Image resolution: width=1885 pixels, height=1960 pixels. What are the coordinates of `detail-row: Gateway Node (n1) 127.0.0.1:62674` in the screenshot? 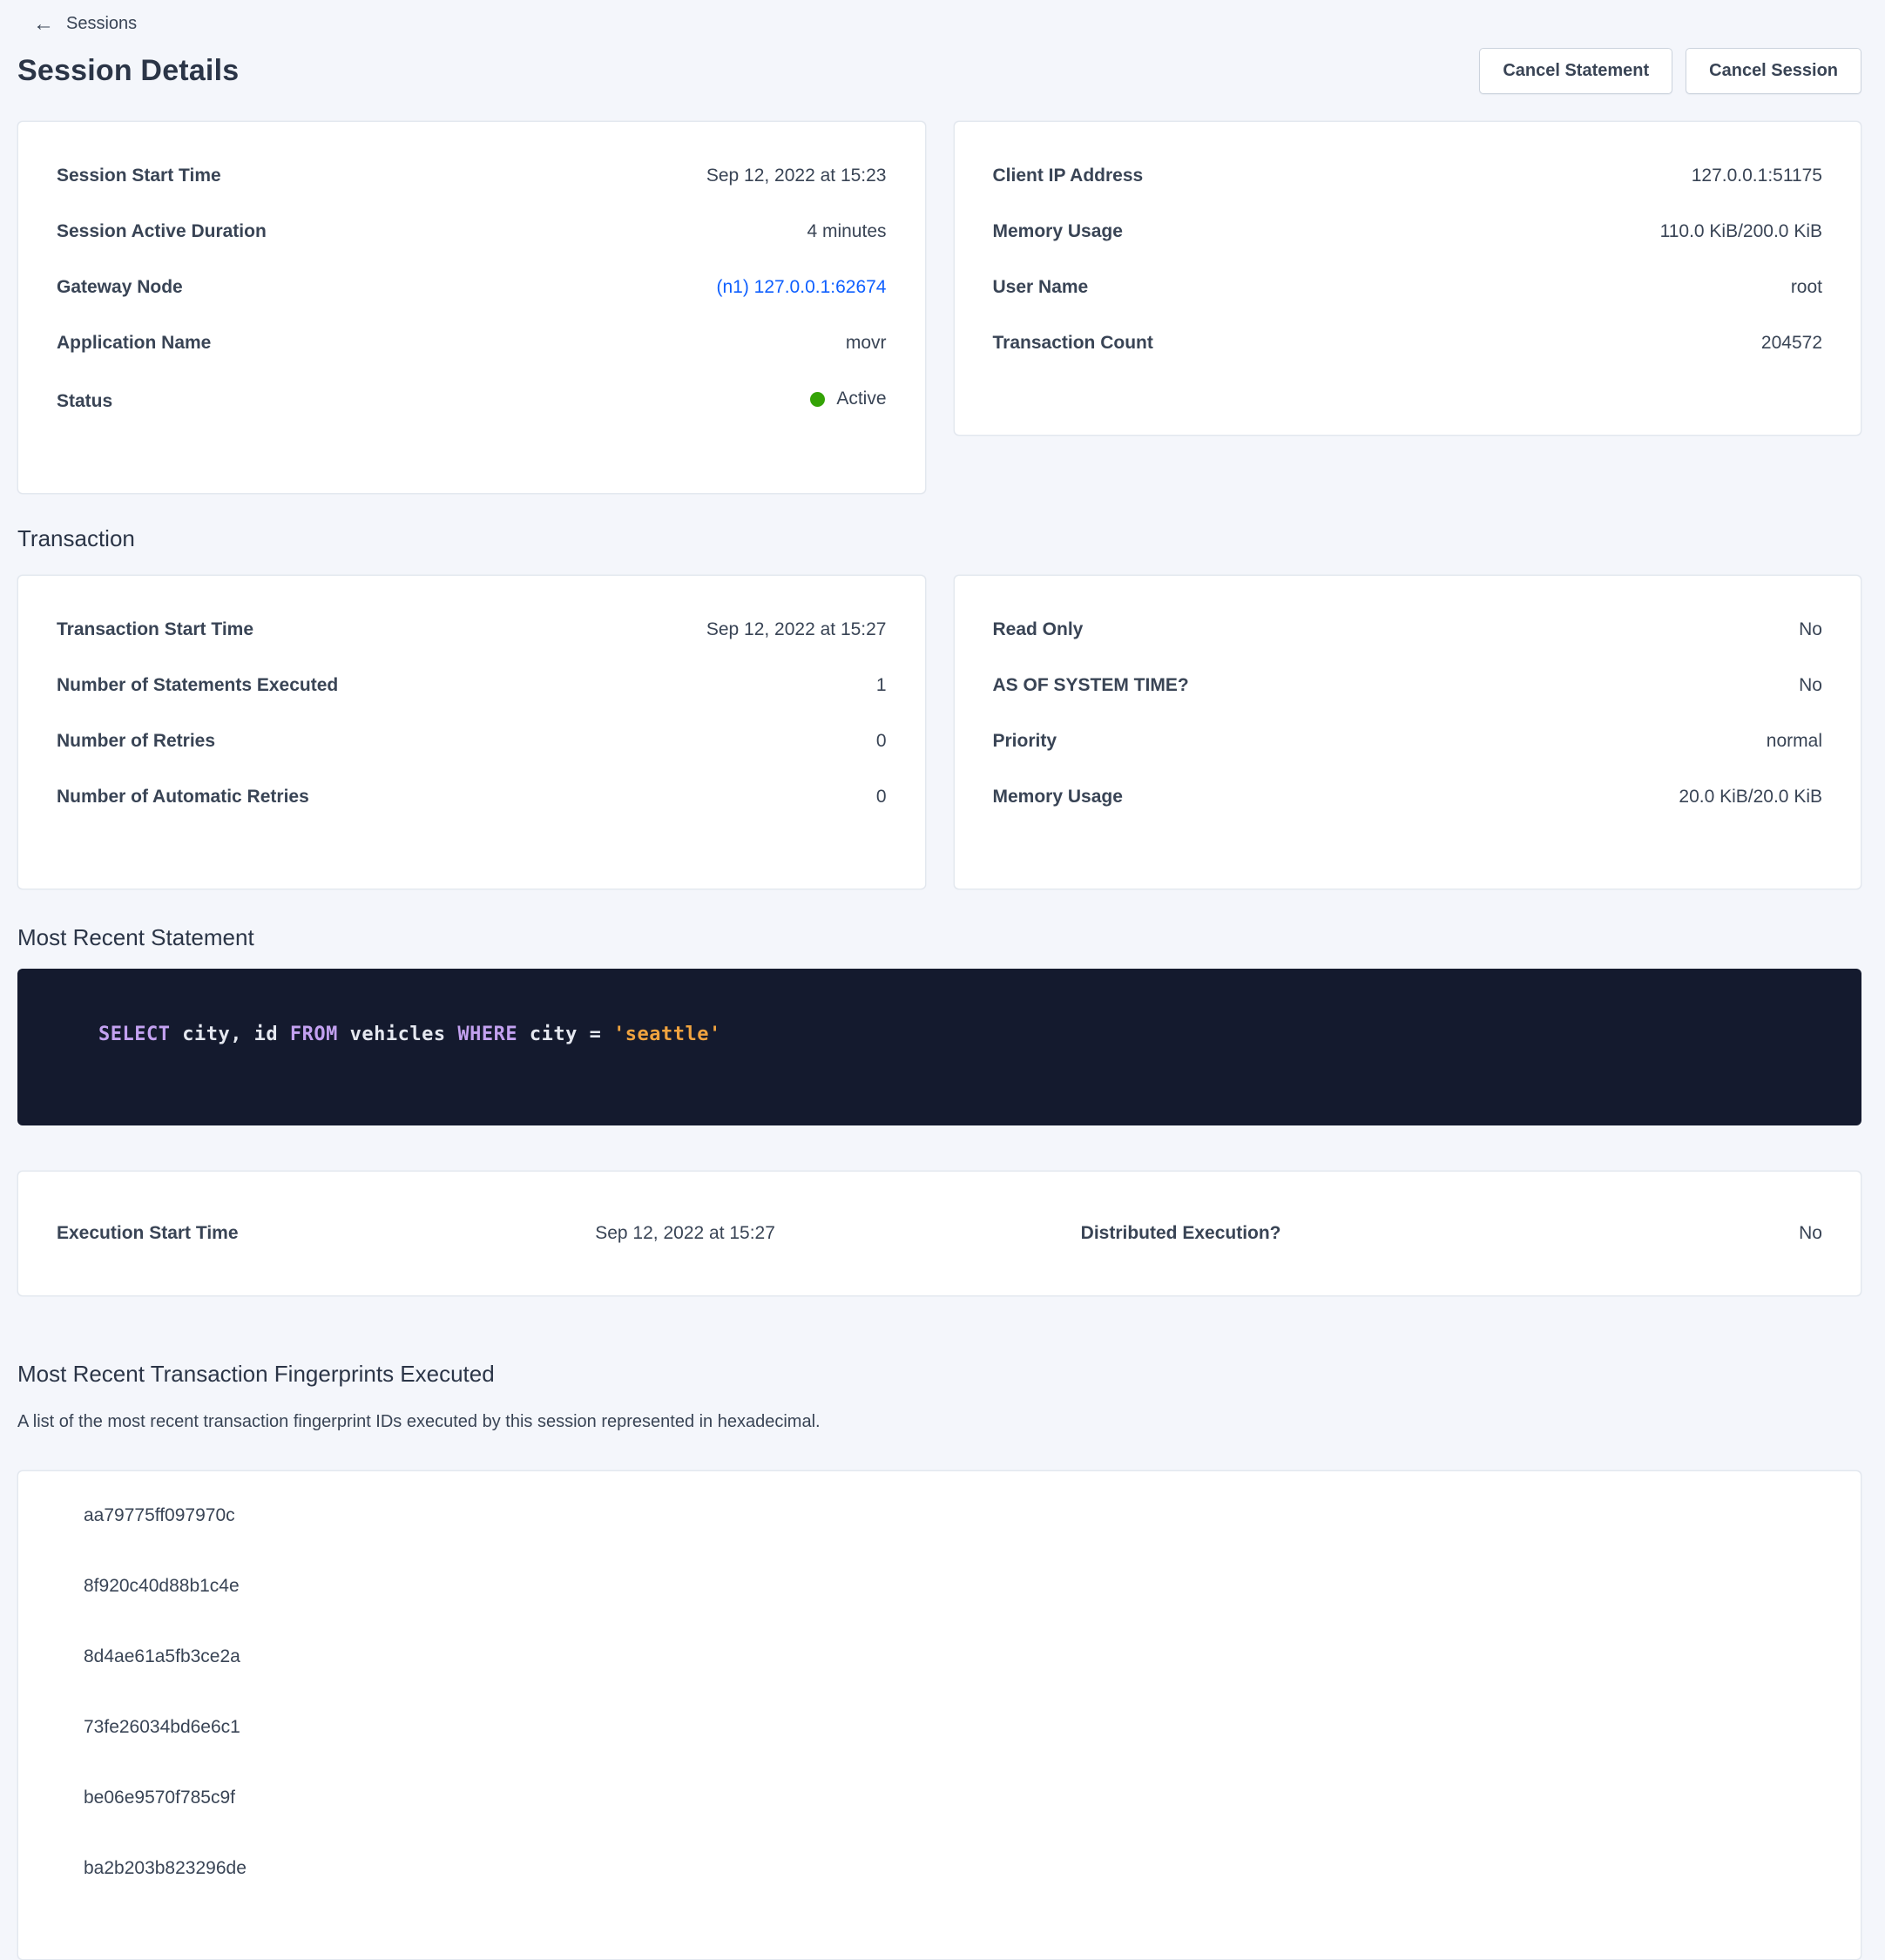 It's located at (472, 287).